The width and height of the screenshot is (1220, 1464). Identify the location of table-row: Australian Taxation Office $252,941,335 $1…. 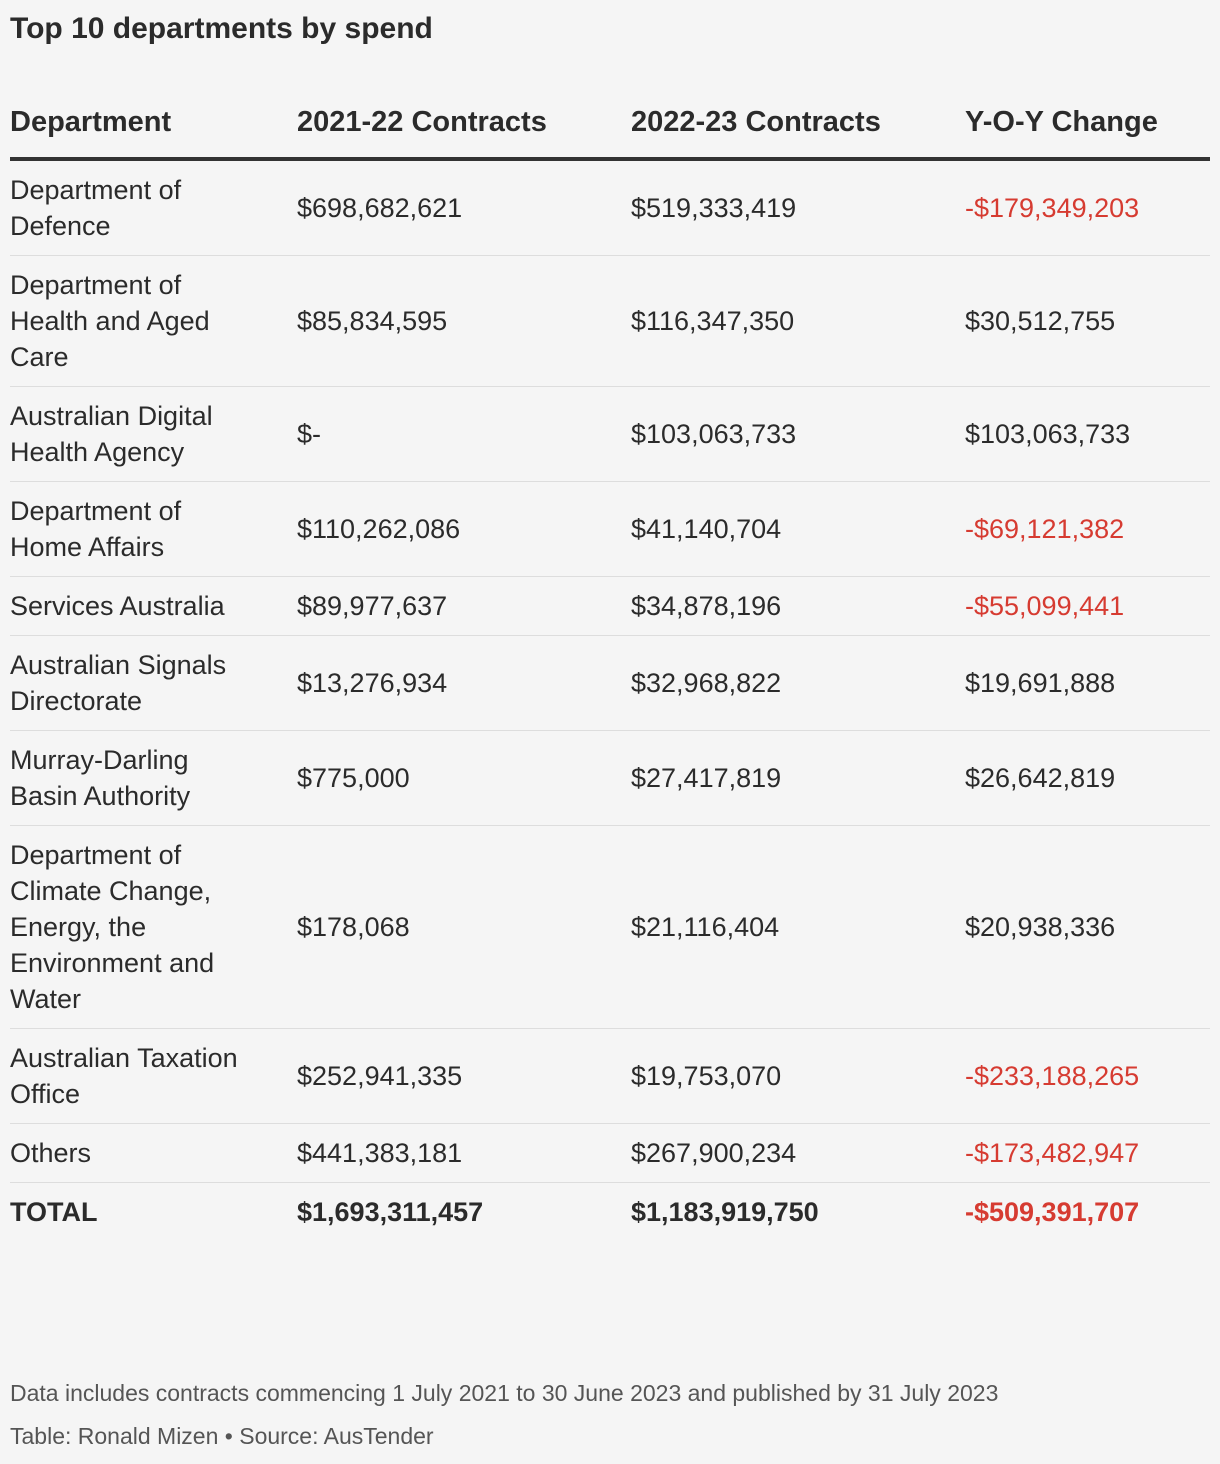
(610, 1076).